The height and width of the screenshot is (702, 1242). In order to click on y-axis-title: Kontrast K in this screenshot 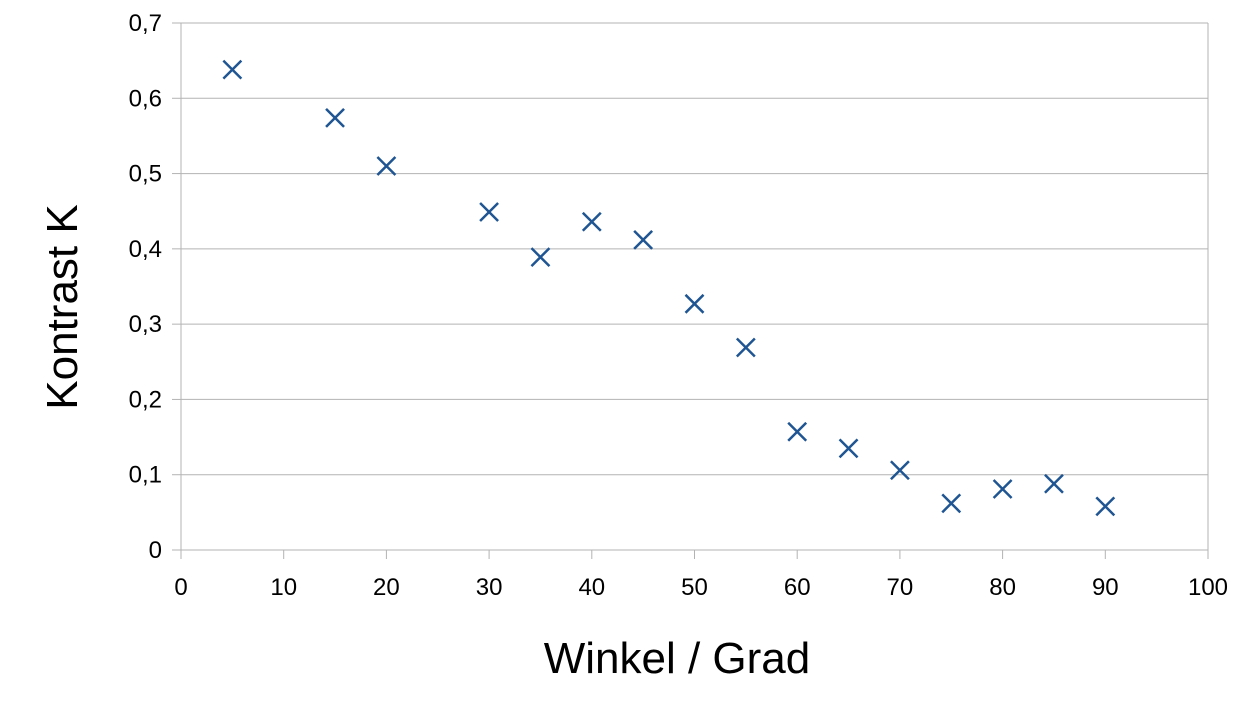, I will do `click(62, 306)`.